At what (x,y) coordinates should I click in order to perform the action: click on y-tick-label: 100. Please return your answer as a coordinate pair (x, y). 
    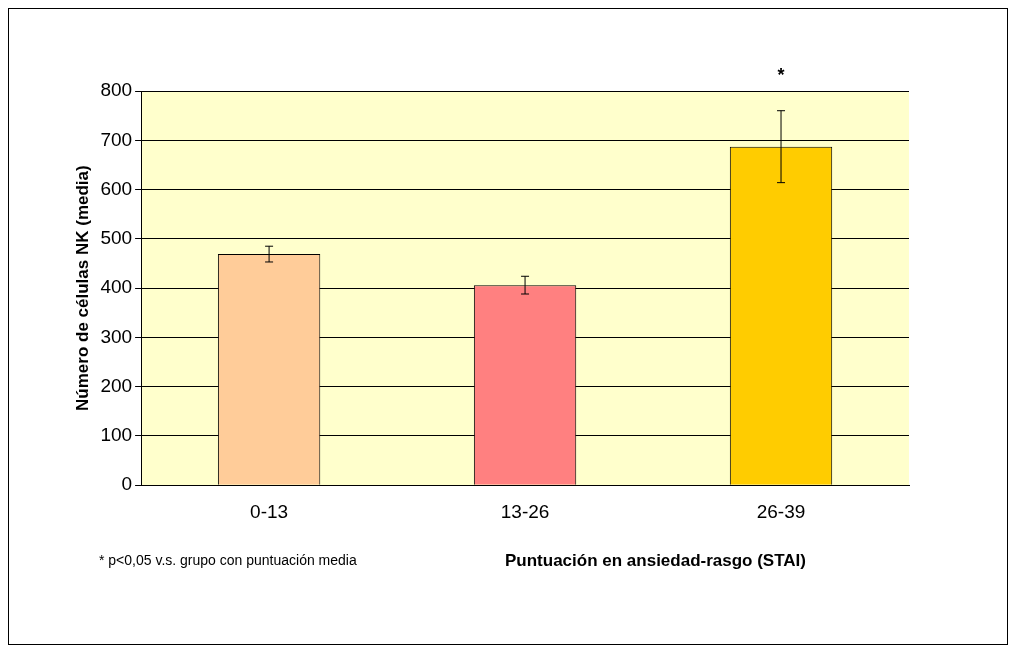
    Looking at the image, I should click on (116, 435).